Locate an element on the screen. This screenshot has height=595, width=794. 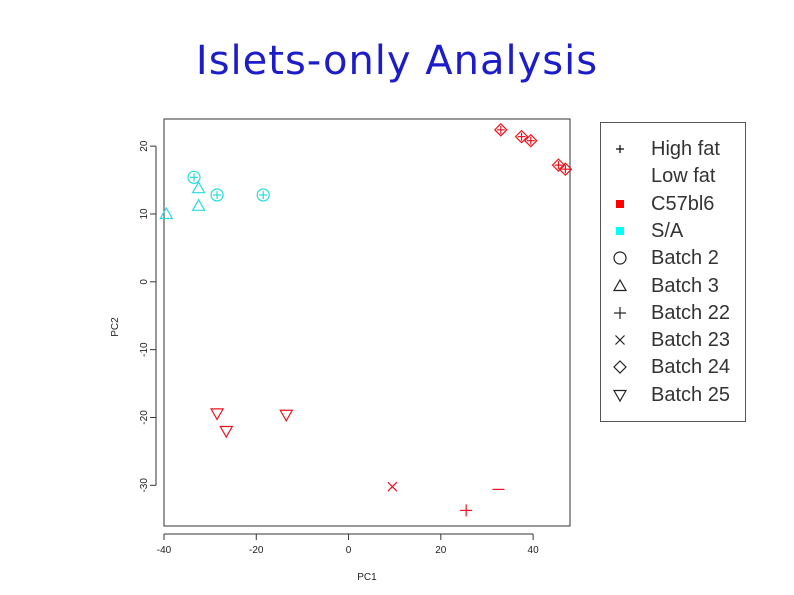
y-axis: -30 -20 -10 0 10 20 is located at coordinates (148, 316).